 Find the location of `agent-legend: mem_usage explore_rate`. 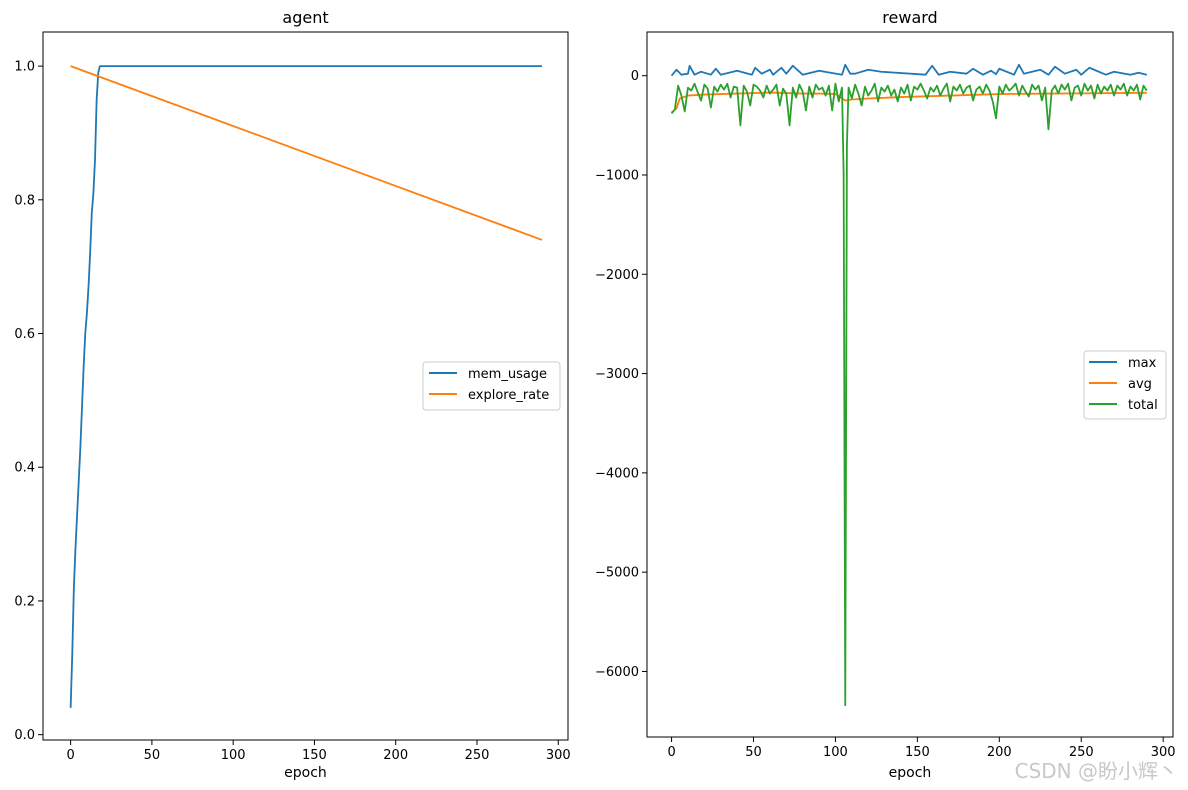

agent-legend: mem_usage explore_rate is located at coordinates (491, 386).